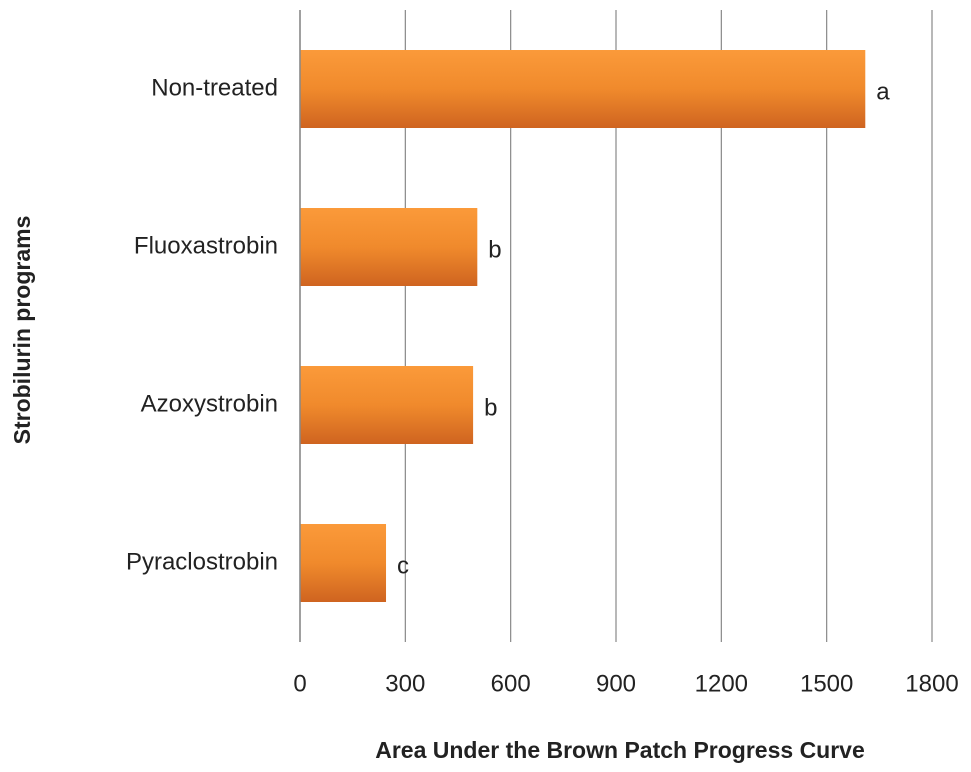  I want to click on y-tick-label: Non-treated, so click(214, 87).